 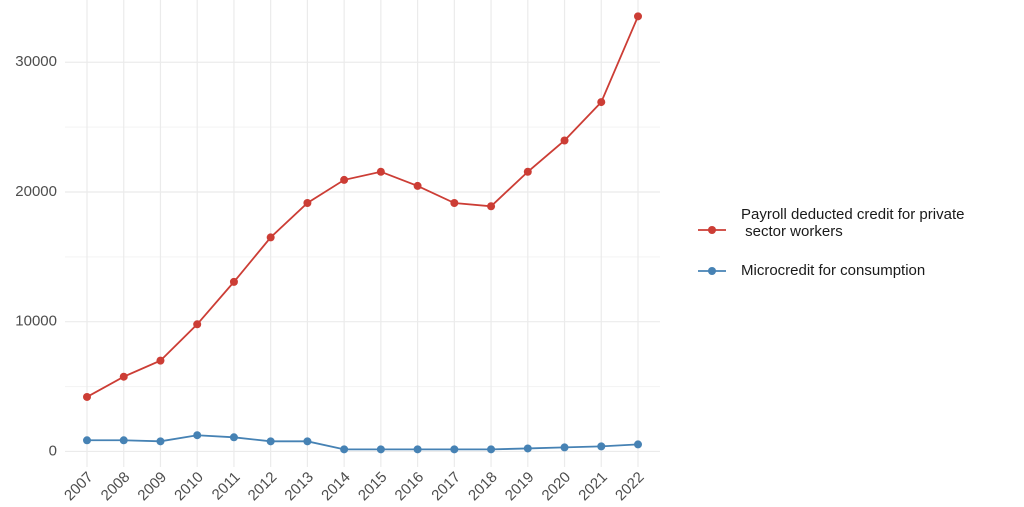 What do you see at coordinates (446, 487) in the screenshot?
I see `x-tick-label: 2017` at bounding box center [446, 487].